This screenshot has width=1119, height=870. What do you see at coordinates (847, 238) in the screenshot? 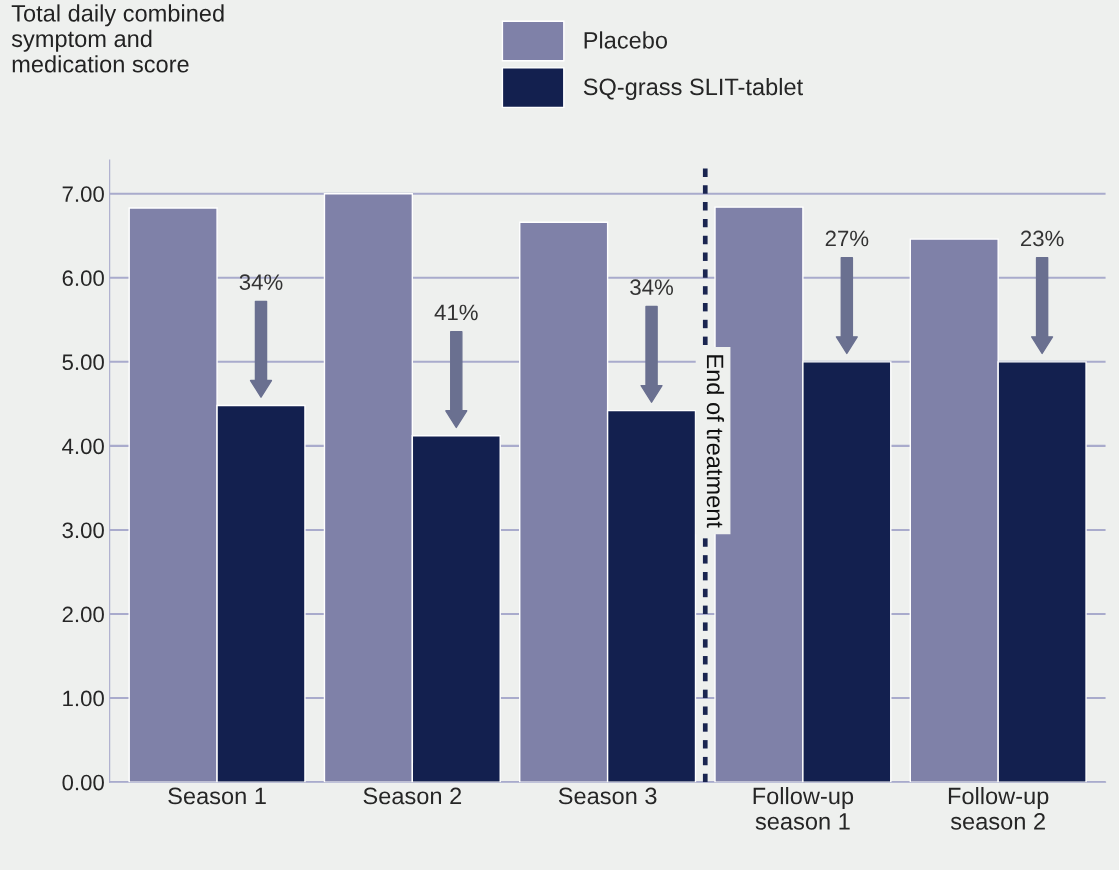
I see `annotation: 27%` at bounding box center [847, 238].